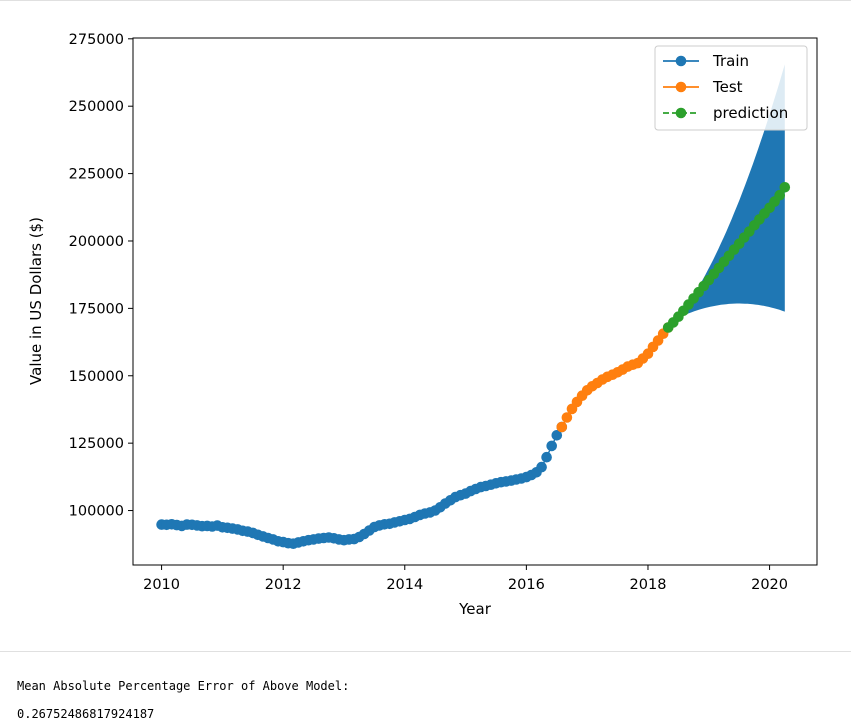 The height and width of the screenshot is (728, 851). I want to click on cell-divider, so click(425, 651).